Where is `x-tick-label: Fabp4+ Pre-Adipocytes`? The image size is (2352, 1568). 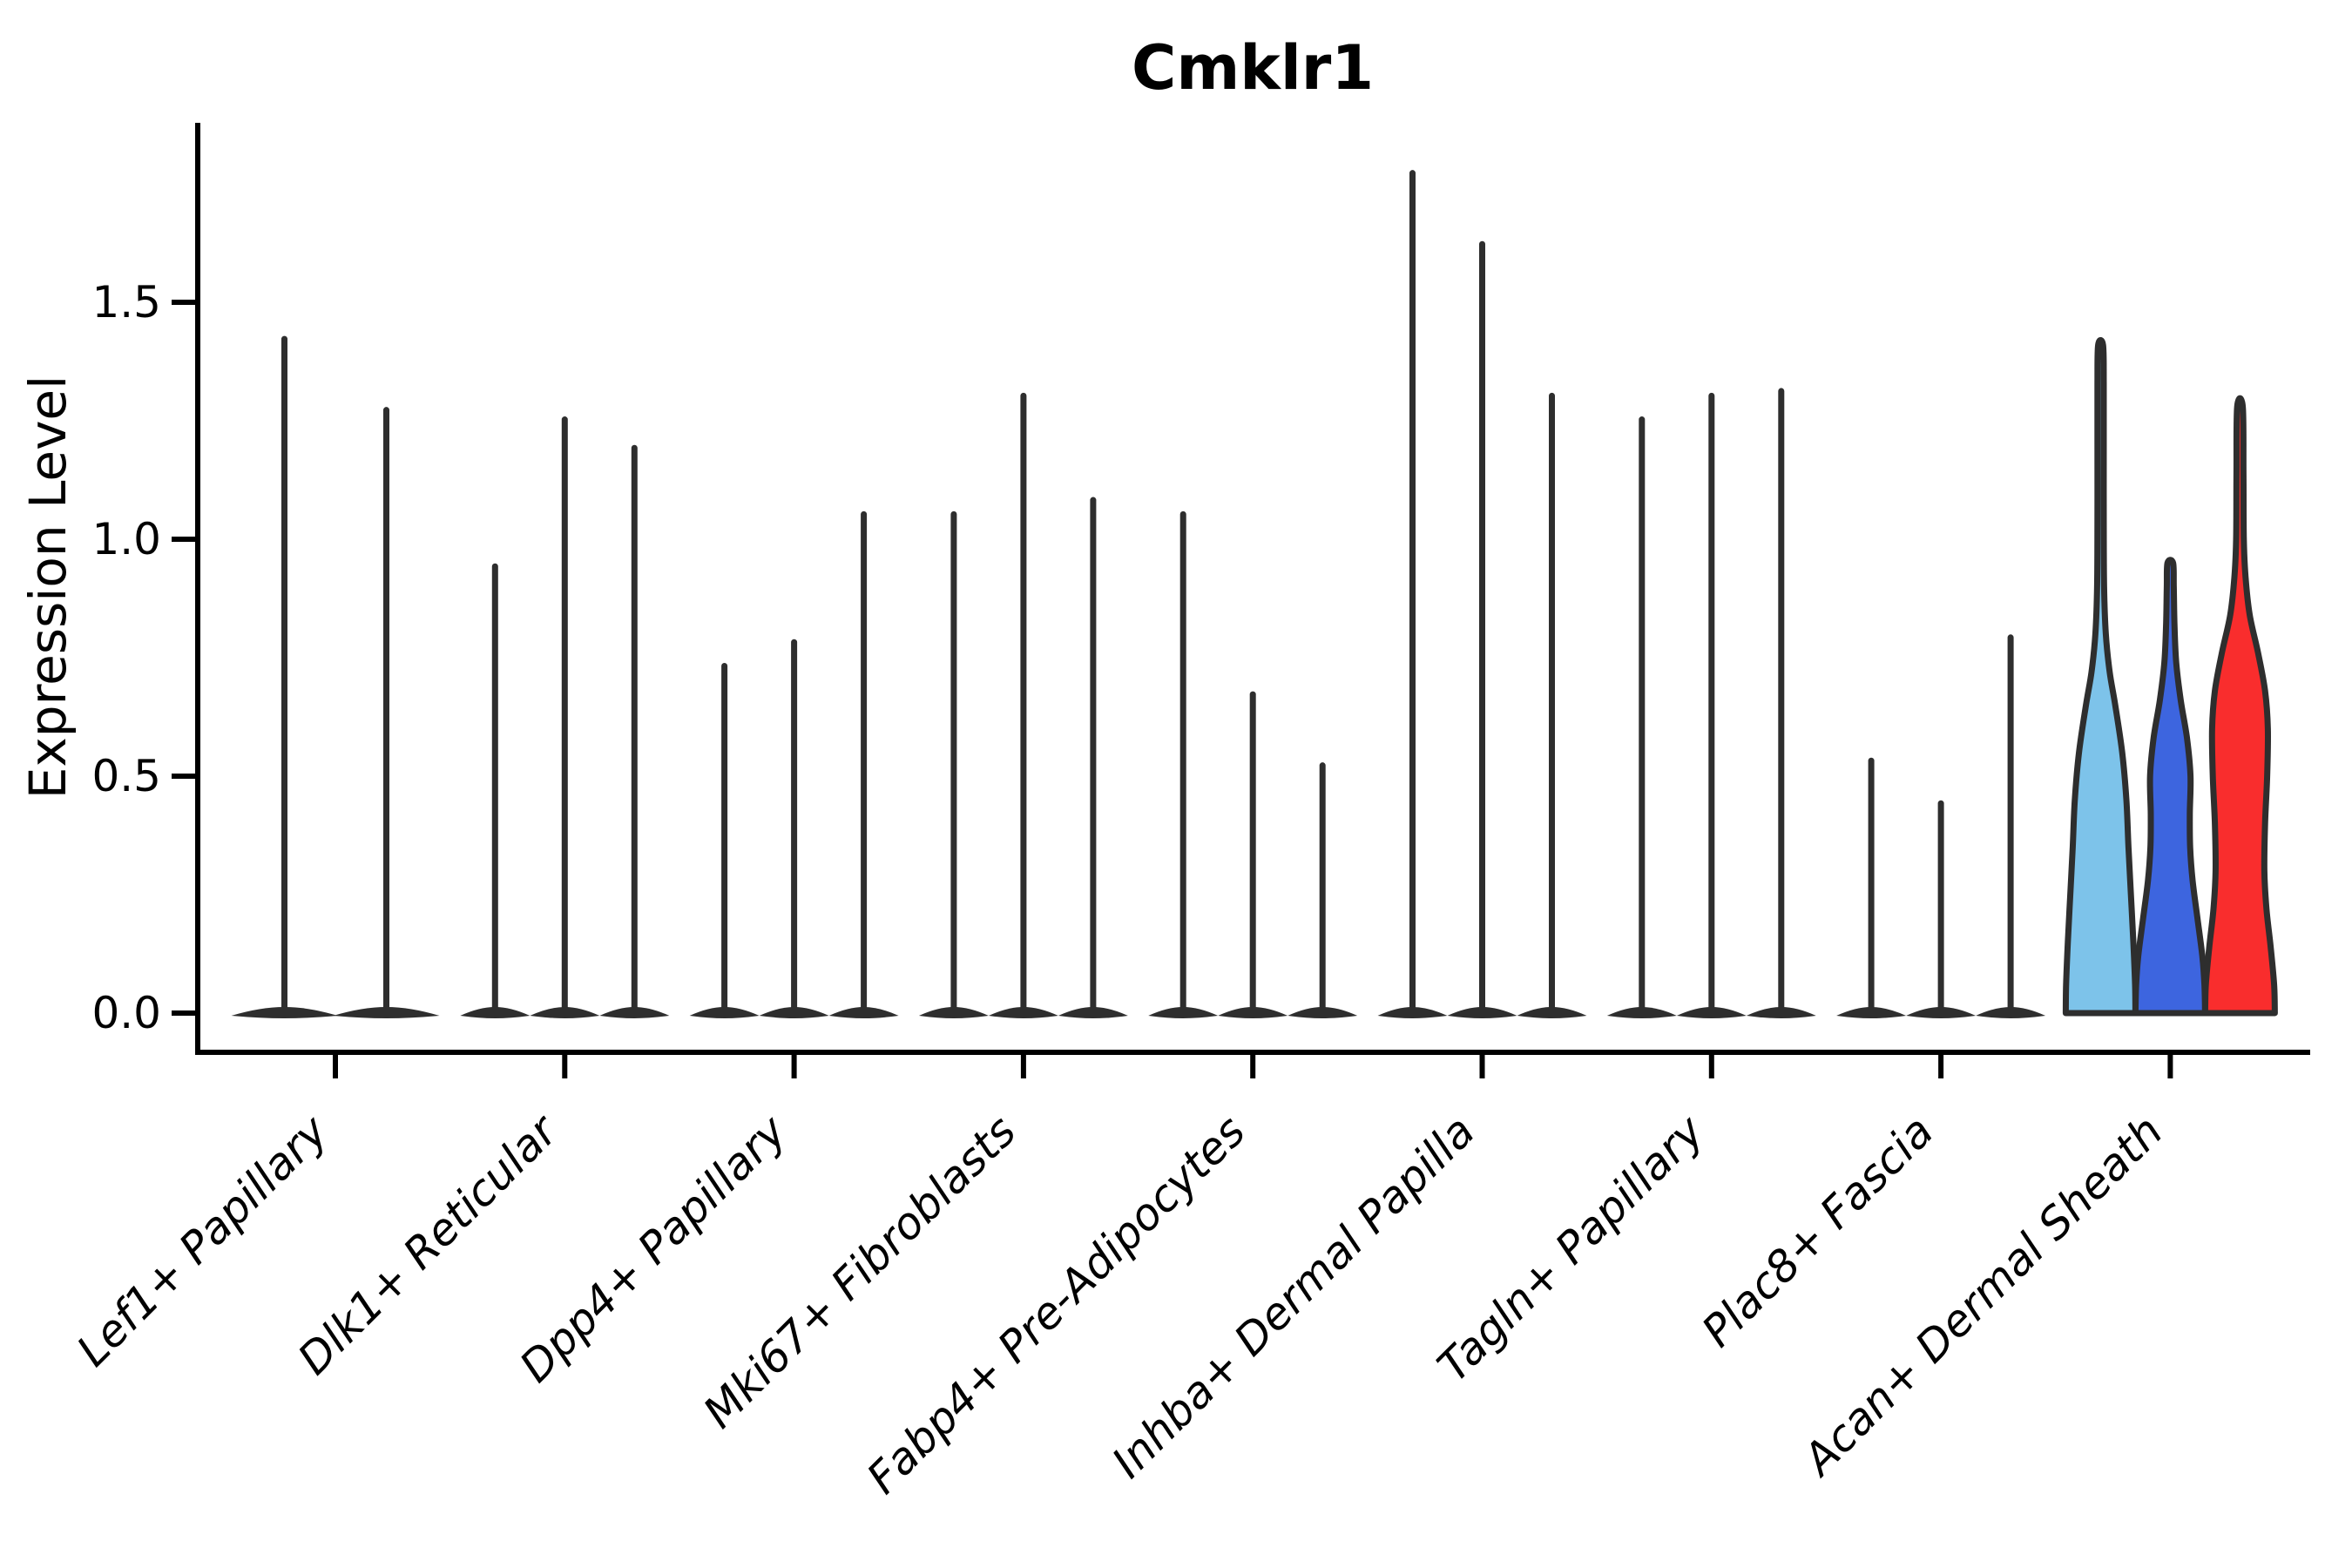
x-tick-label: Fabp4+ Pre-Adipocytes is located at coordinates (1056, 1304).